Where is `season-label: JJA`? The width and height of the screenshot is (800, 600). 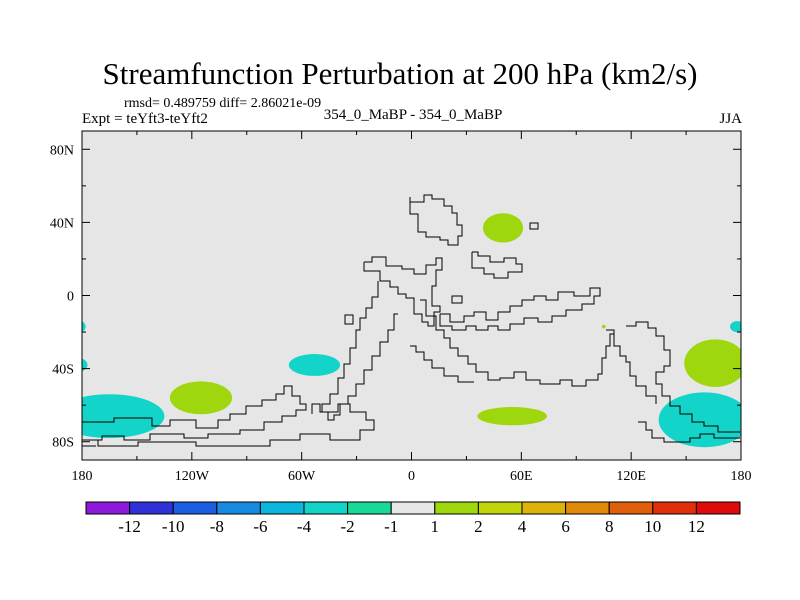
season-label: JJA is located at coordinates (730, 119).